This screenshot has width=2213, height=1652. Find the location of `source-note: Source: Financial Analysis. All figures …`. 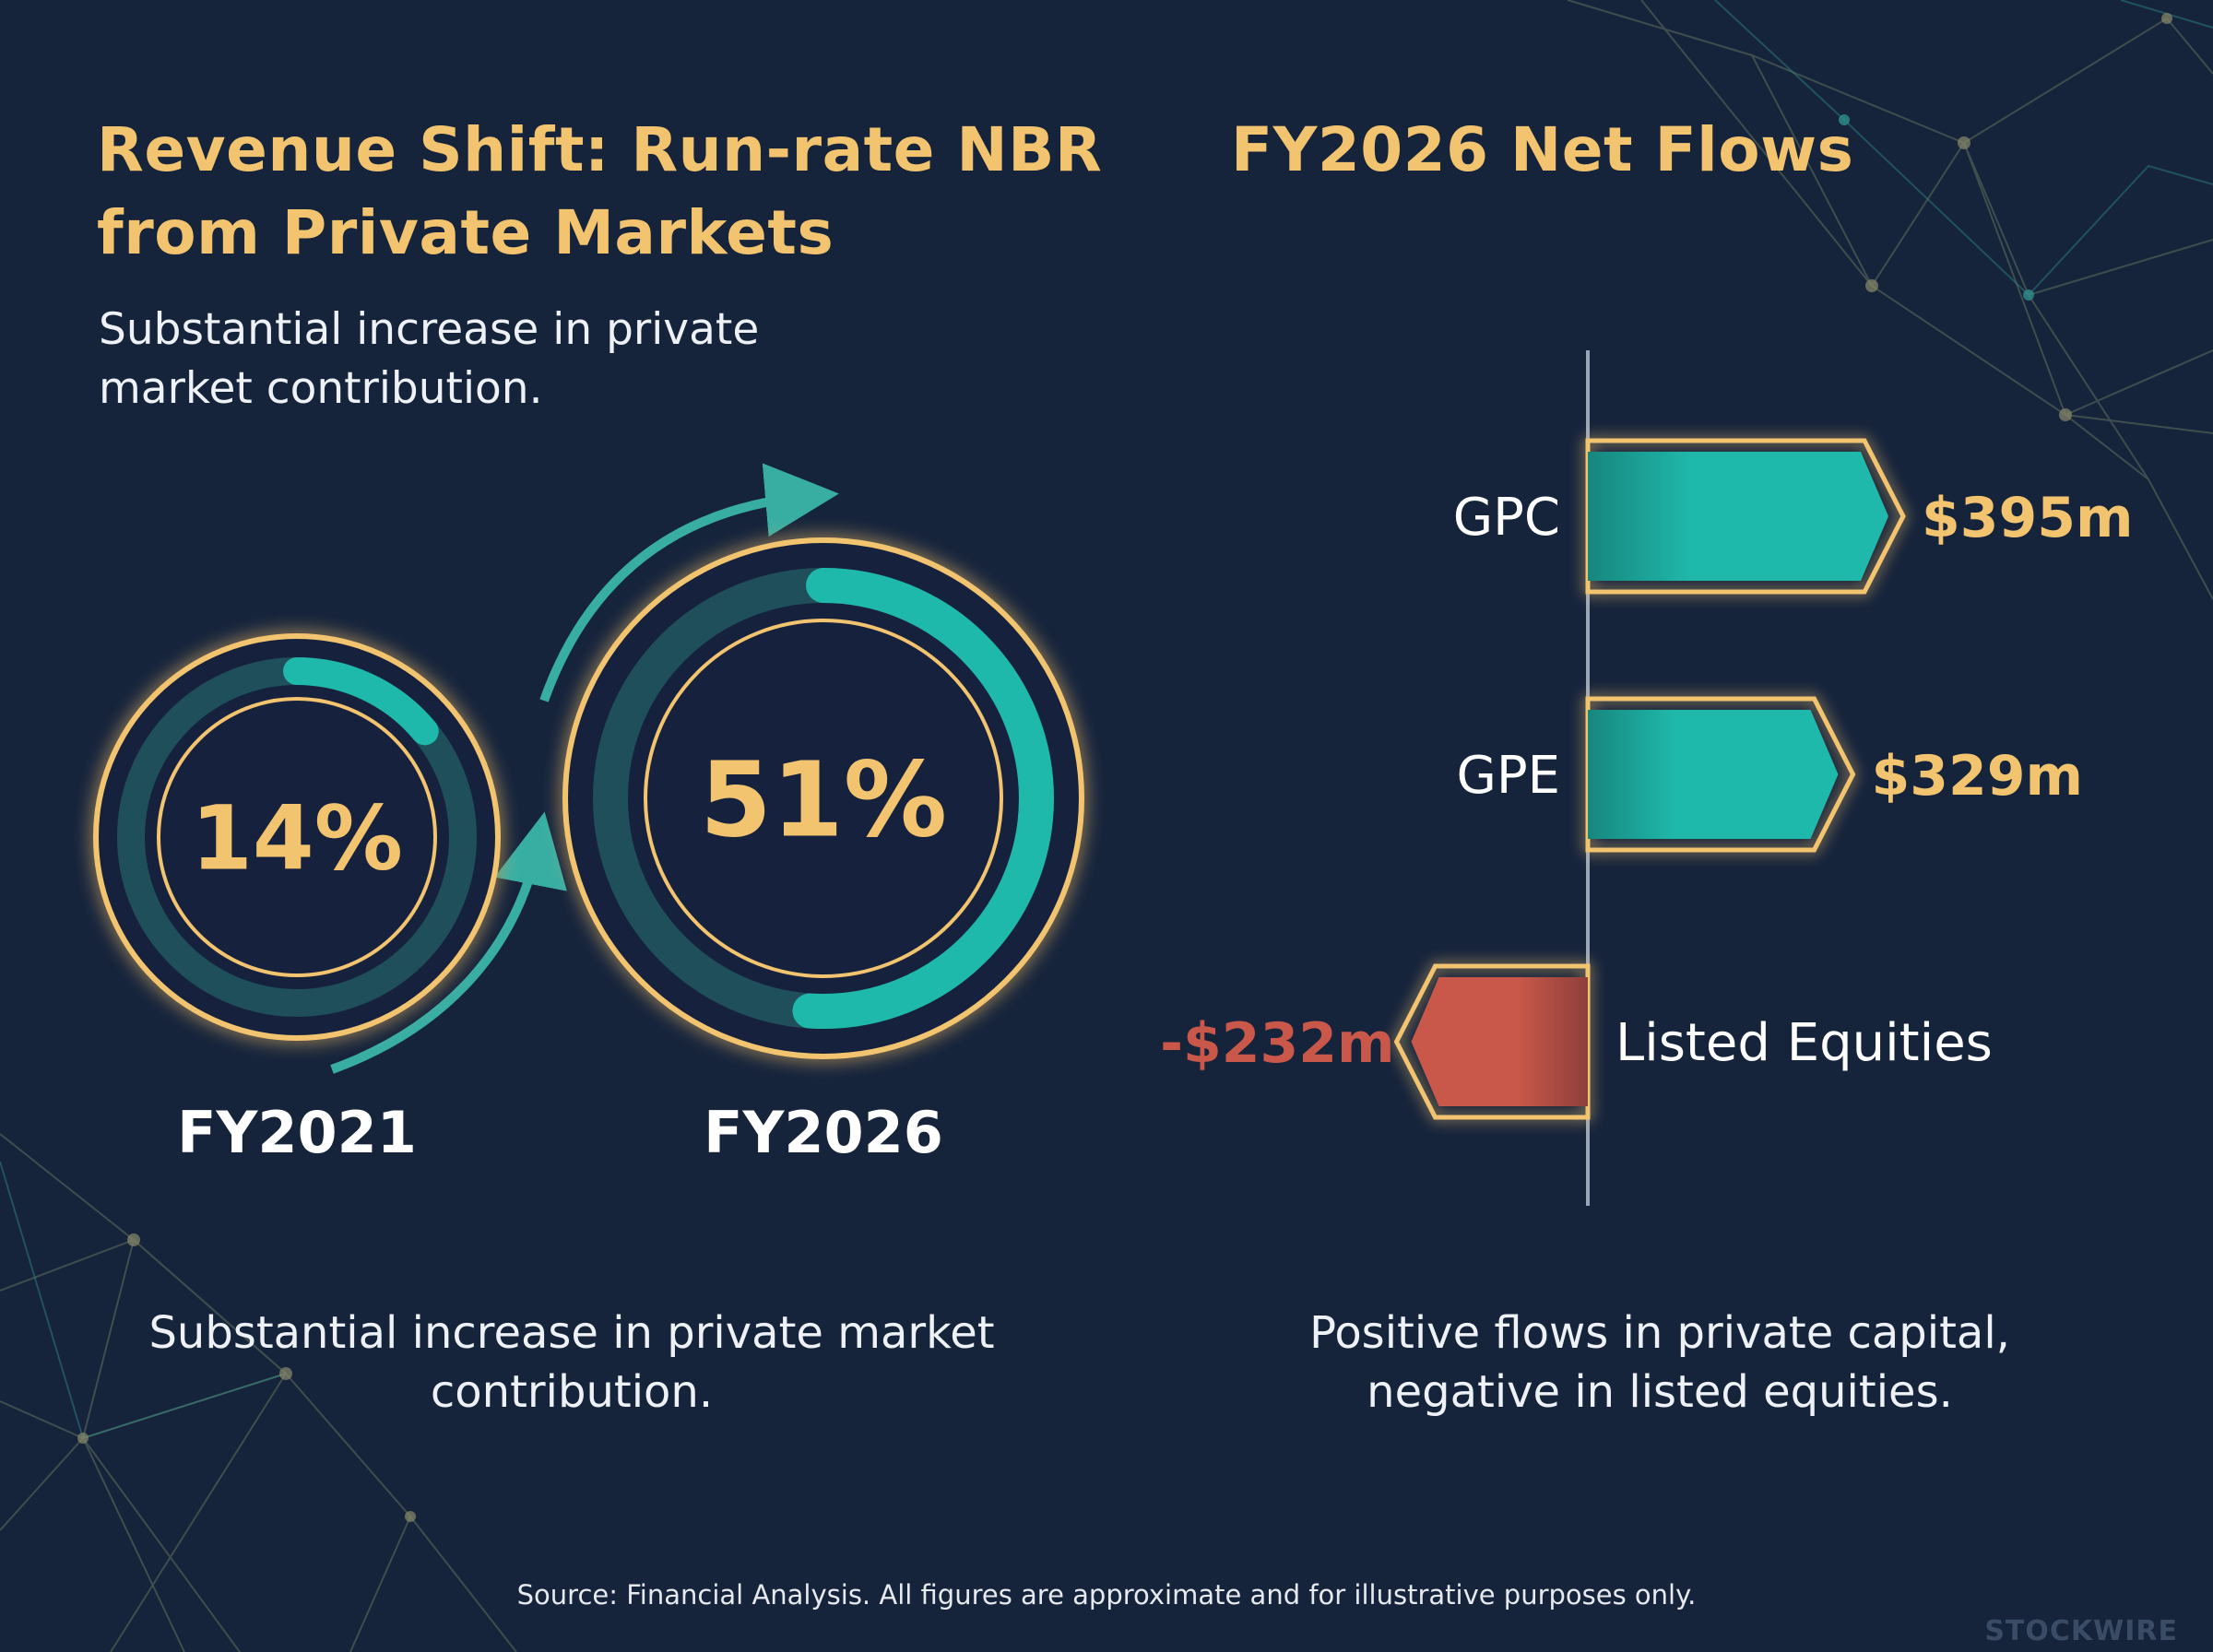

source-note: Source: Financial Analysis. All figures … is located at coordinates (1106, 1595).